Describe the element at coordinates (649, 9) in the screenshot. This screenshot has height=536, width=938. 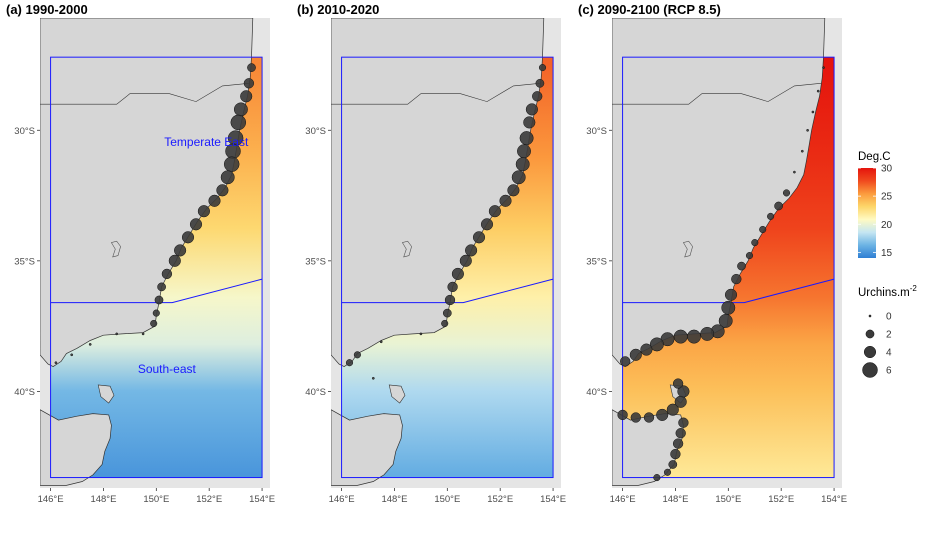
I see `panel-title: (c) 2090-2100 (RCP 8.5)` at that location.